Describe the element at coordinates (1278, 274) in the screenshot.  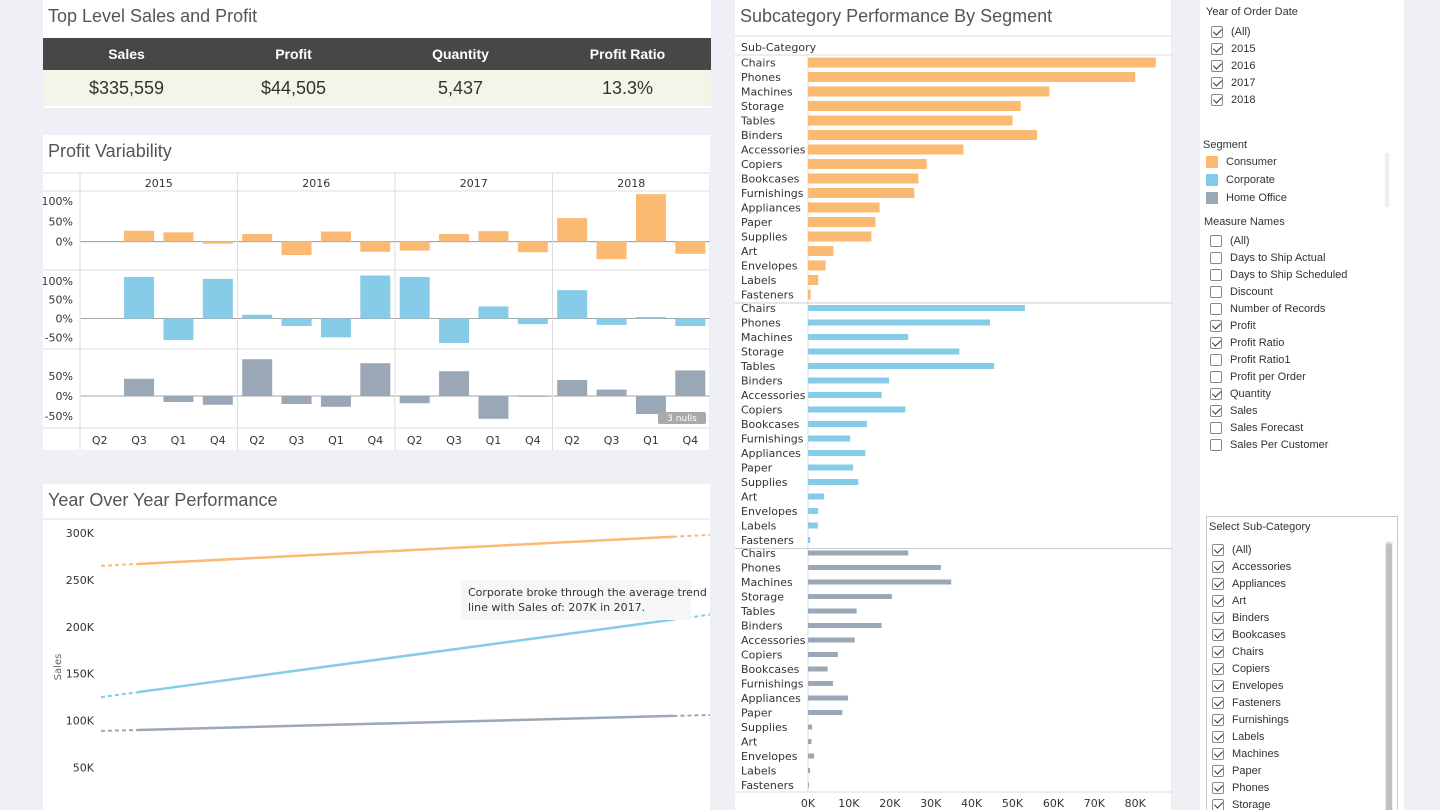
I see `measure-filter-item: Days to Ship Scheduled` at that location.